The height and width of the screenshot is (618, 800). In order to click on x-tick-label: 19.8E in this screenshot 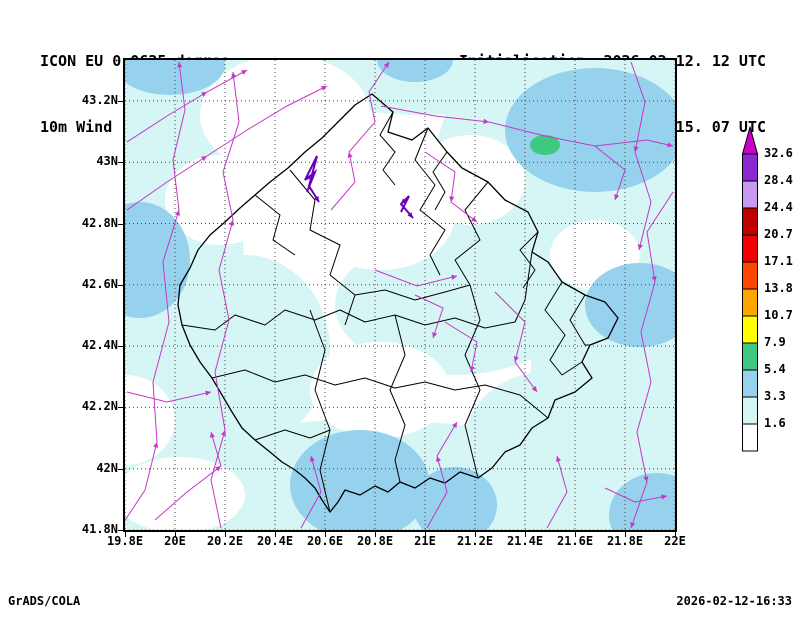, I will do `click(125, 541)`.